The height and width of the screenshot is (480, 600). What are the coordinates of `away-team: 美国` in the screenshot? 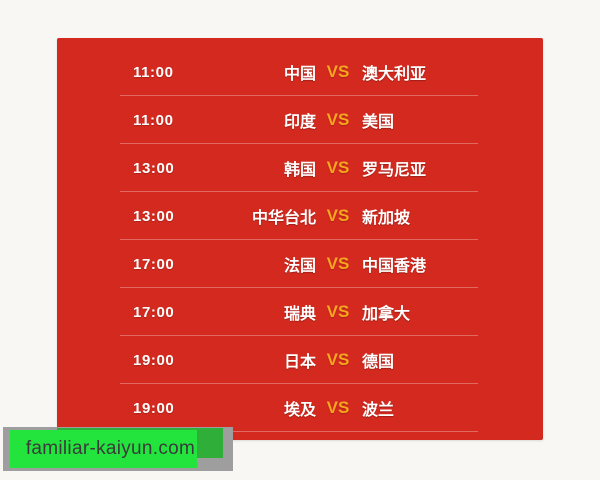 It's located at (378, 122).